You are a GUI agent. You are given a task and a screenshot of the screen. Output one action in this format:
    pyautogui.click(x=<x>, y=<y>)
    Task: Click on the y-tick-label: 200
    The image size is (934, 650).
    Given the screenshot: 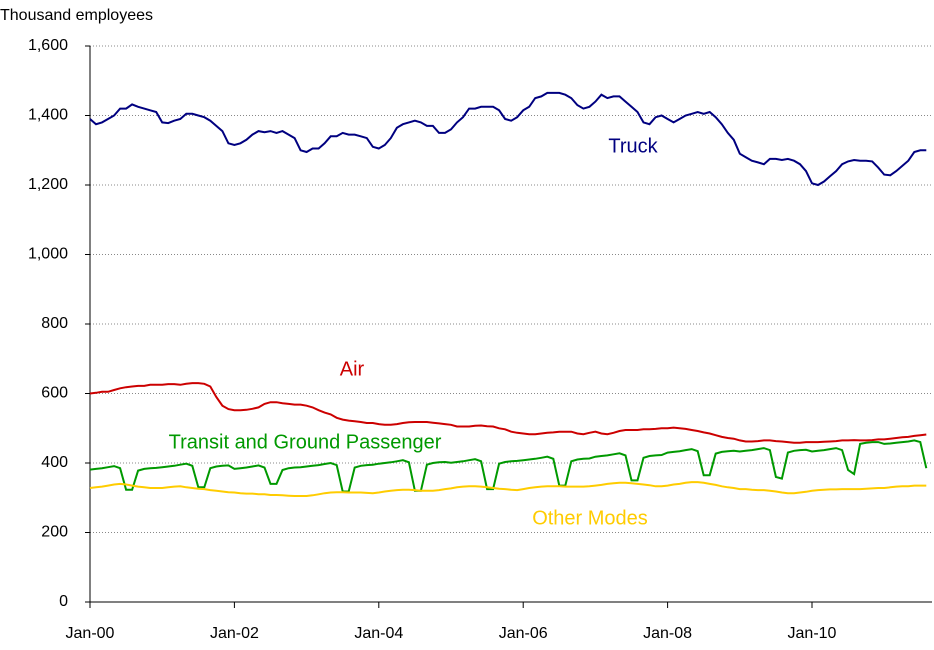 What is the action you would take?
    pyautogui.click(x=54, y=532)
    